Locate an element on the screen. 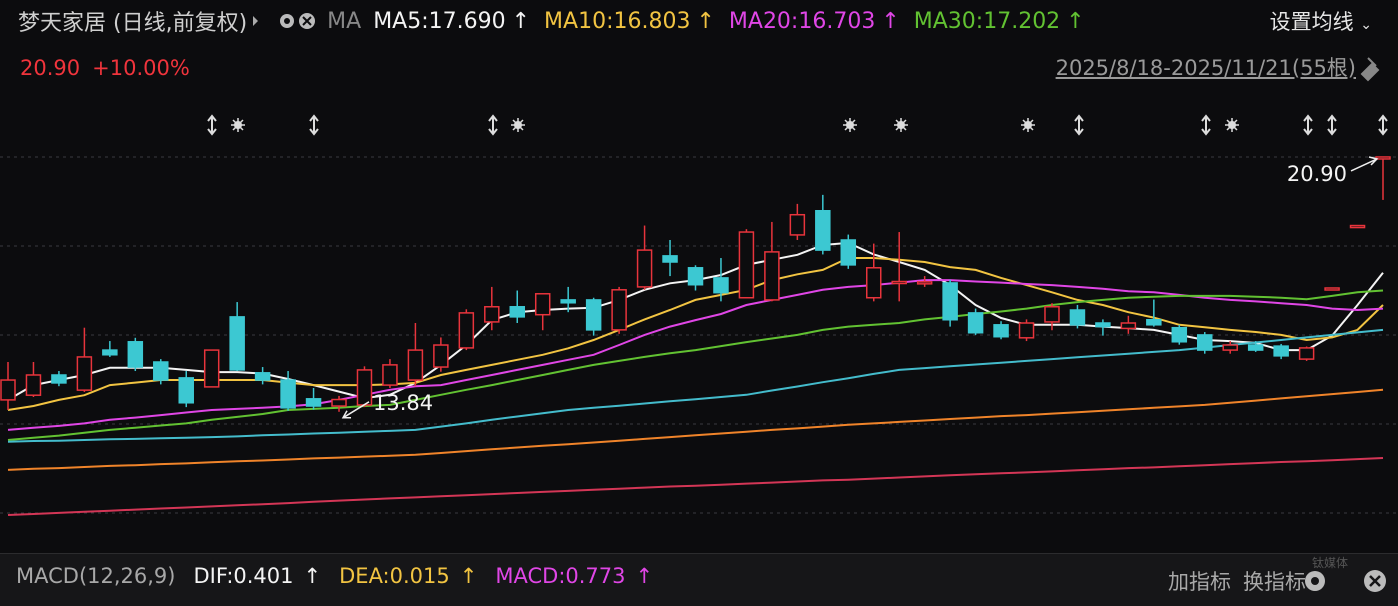 This screenshot has height=606, width=1398. quote: 20.90 +10.00% is located at coordinates (105, 68).